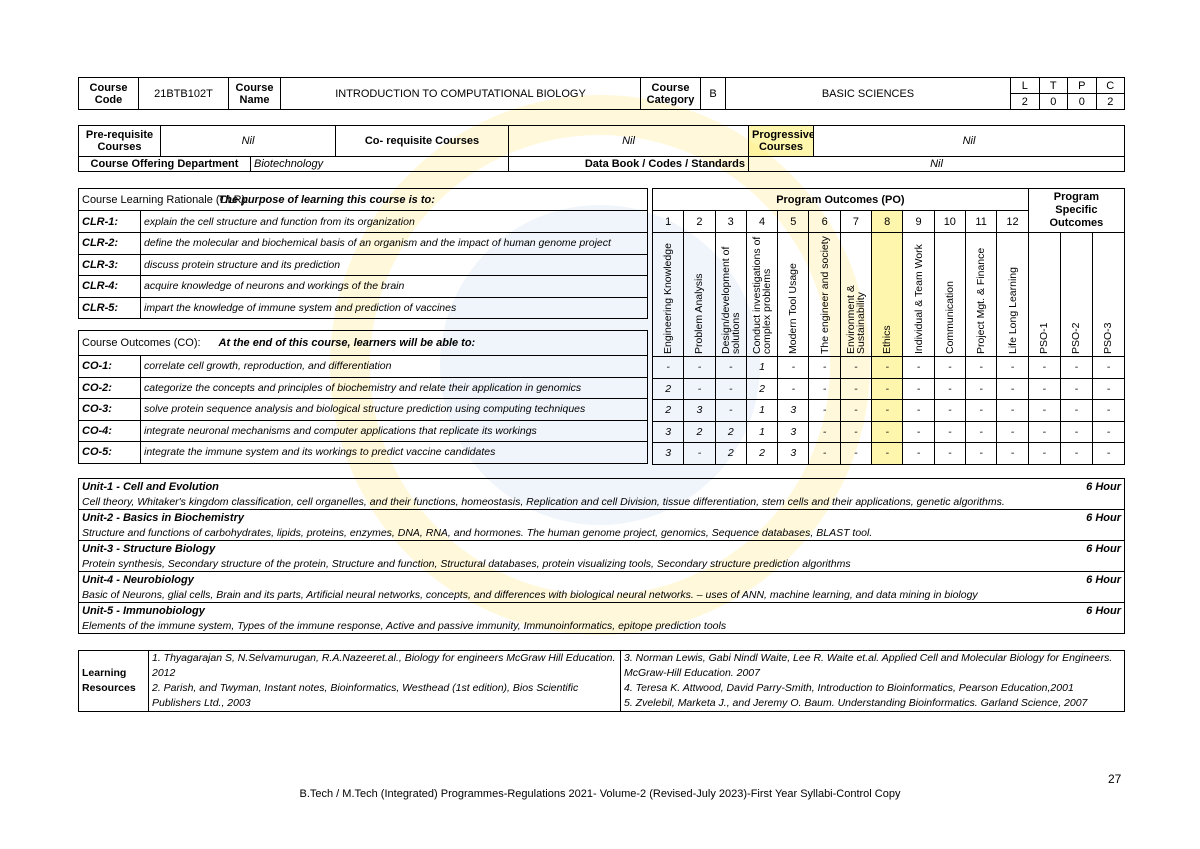  I want to click on clr-id: CLR-5:, so click(109, 307).